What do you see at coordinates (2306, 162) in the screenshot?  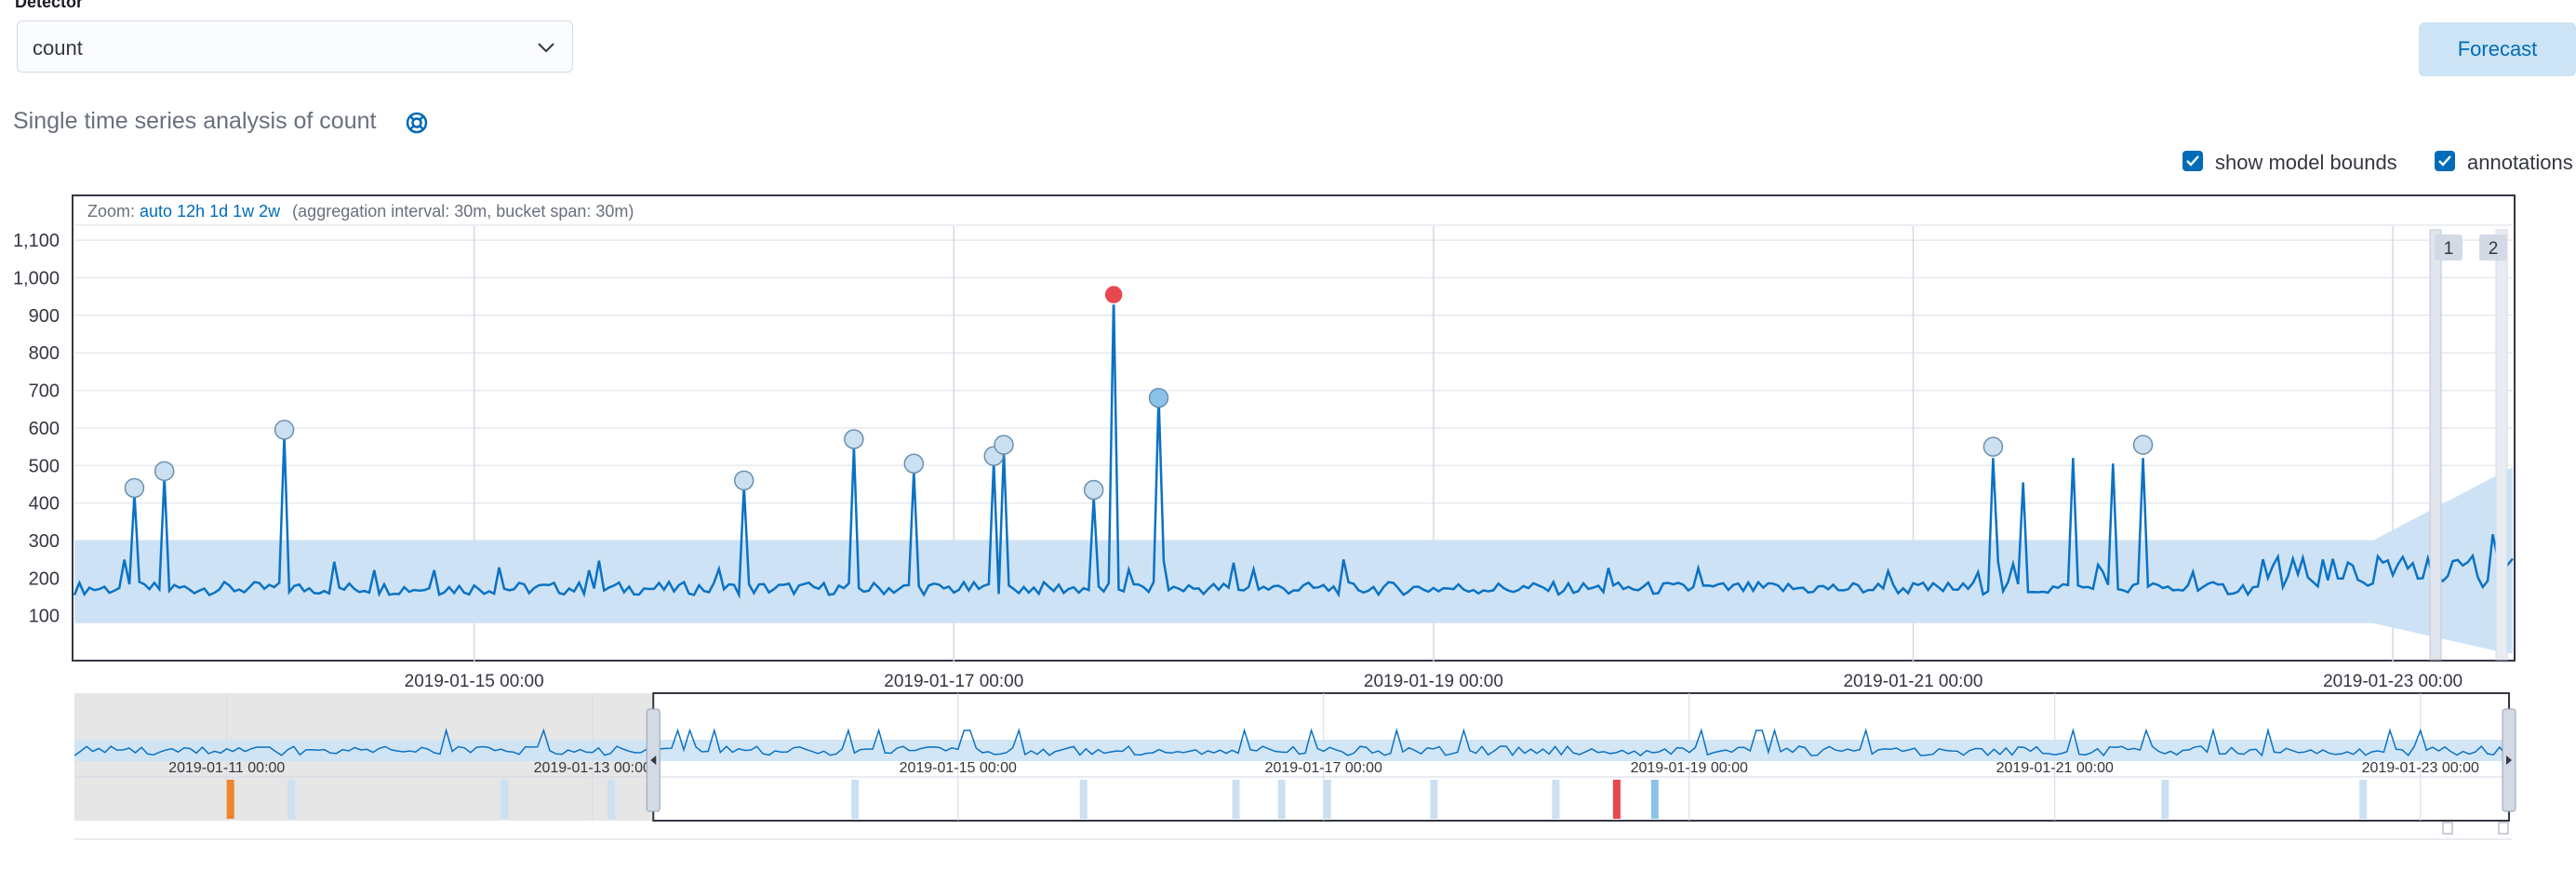 I see `model-bounds-label: show model bounds` at bounding box center [2306, 162].